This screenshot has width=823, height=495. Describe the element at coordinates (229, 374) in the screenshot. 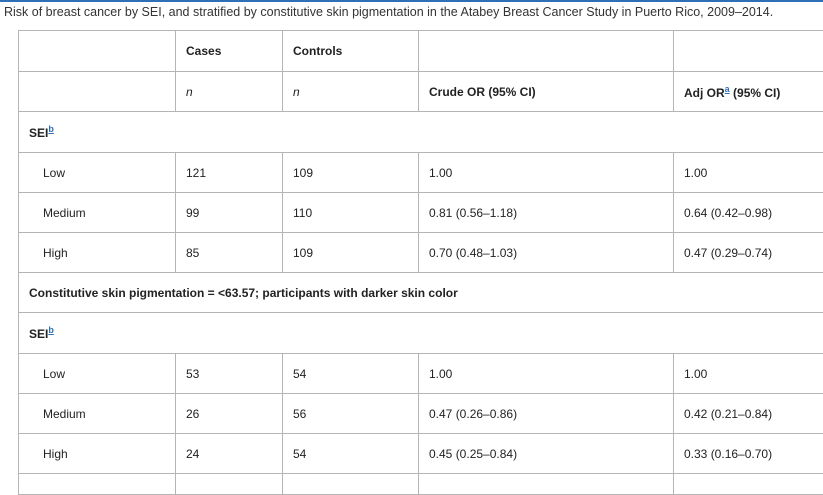

I see `cases-value: 53` at that location.